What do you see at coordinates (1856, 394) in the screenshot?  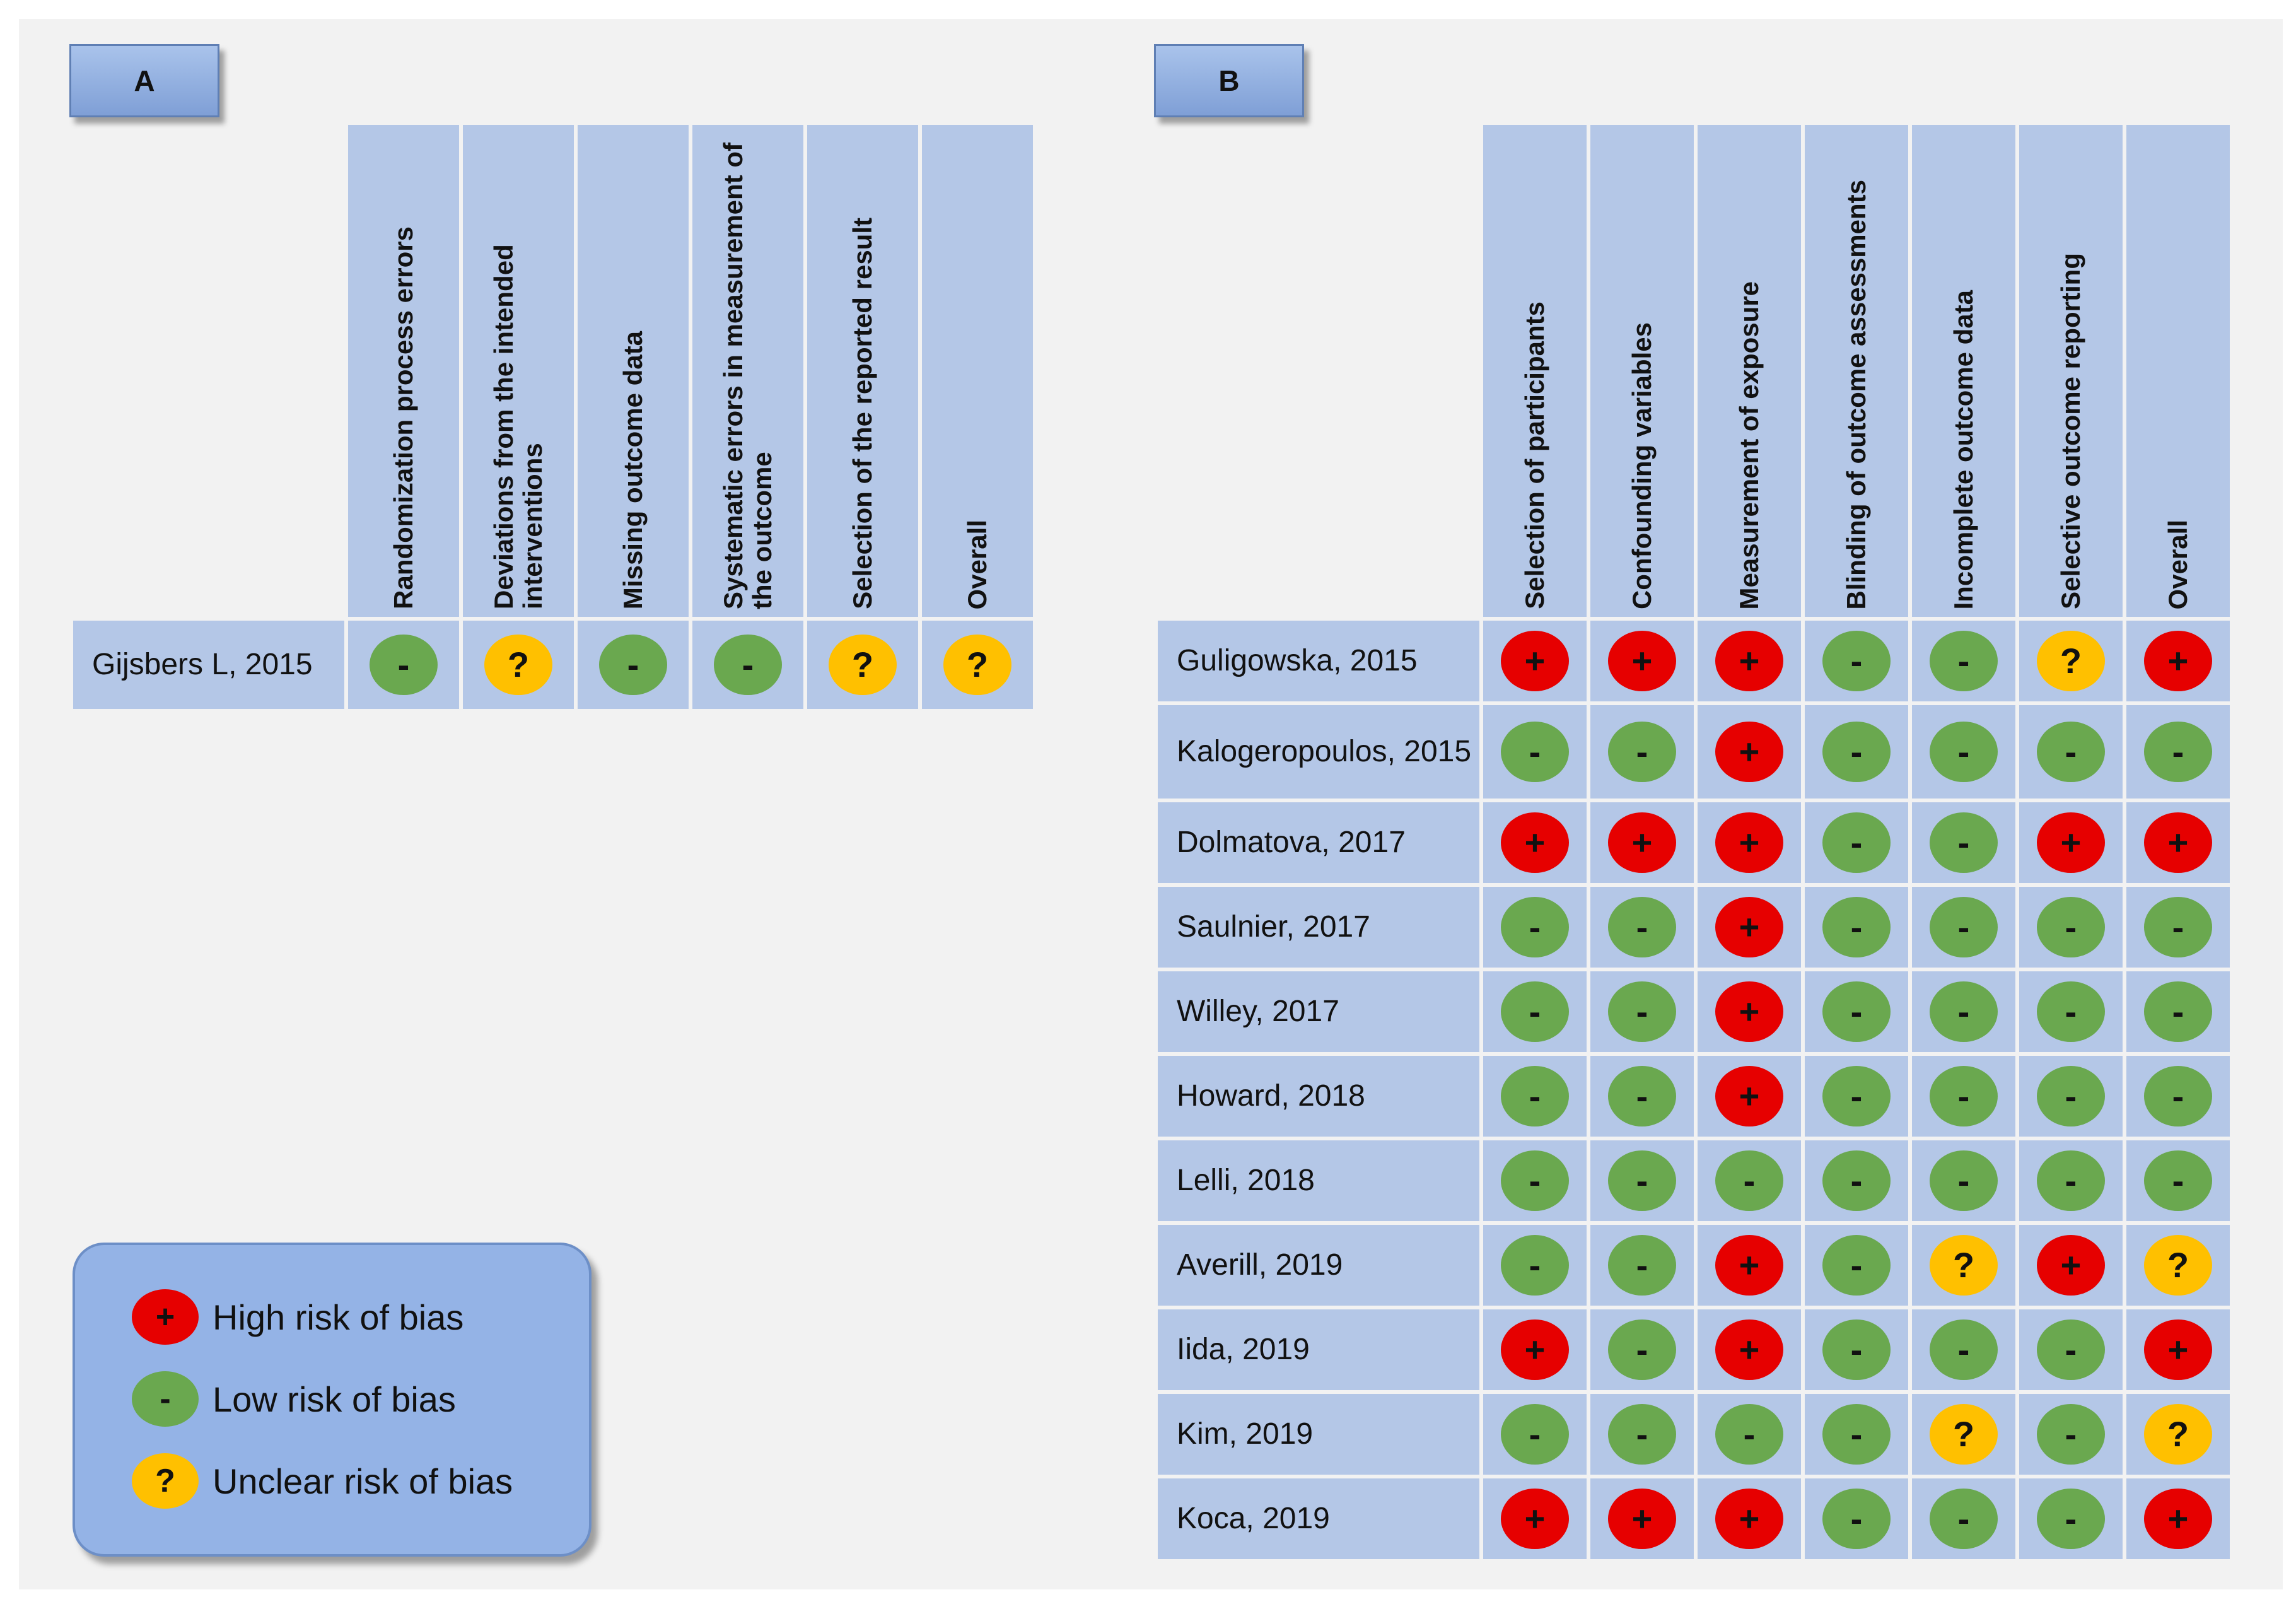 I see `column-header-label: Blinding of outcome assessments` at bounding box center [1856, 394].